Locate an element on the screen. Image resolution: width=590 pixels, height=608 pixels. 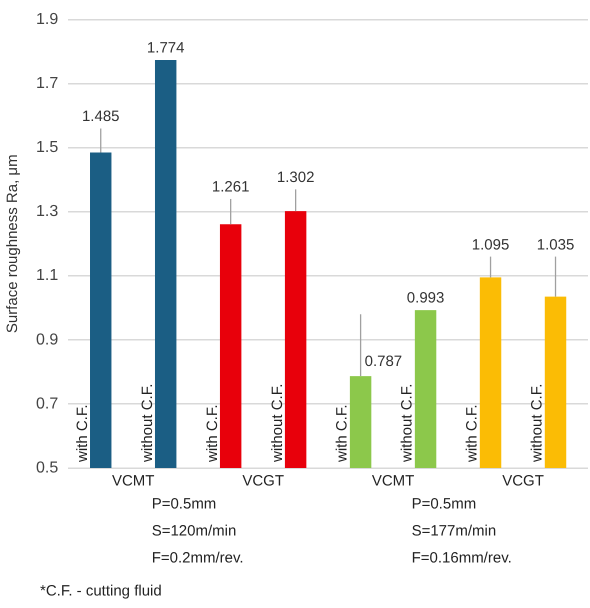
y-axis-title: Surface roughness Ra, μm is located at coordinates (13, 244).